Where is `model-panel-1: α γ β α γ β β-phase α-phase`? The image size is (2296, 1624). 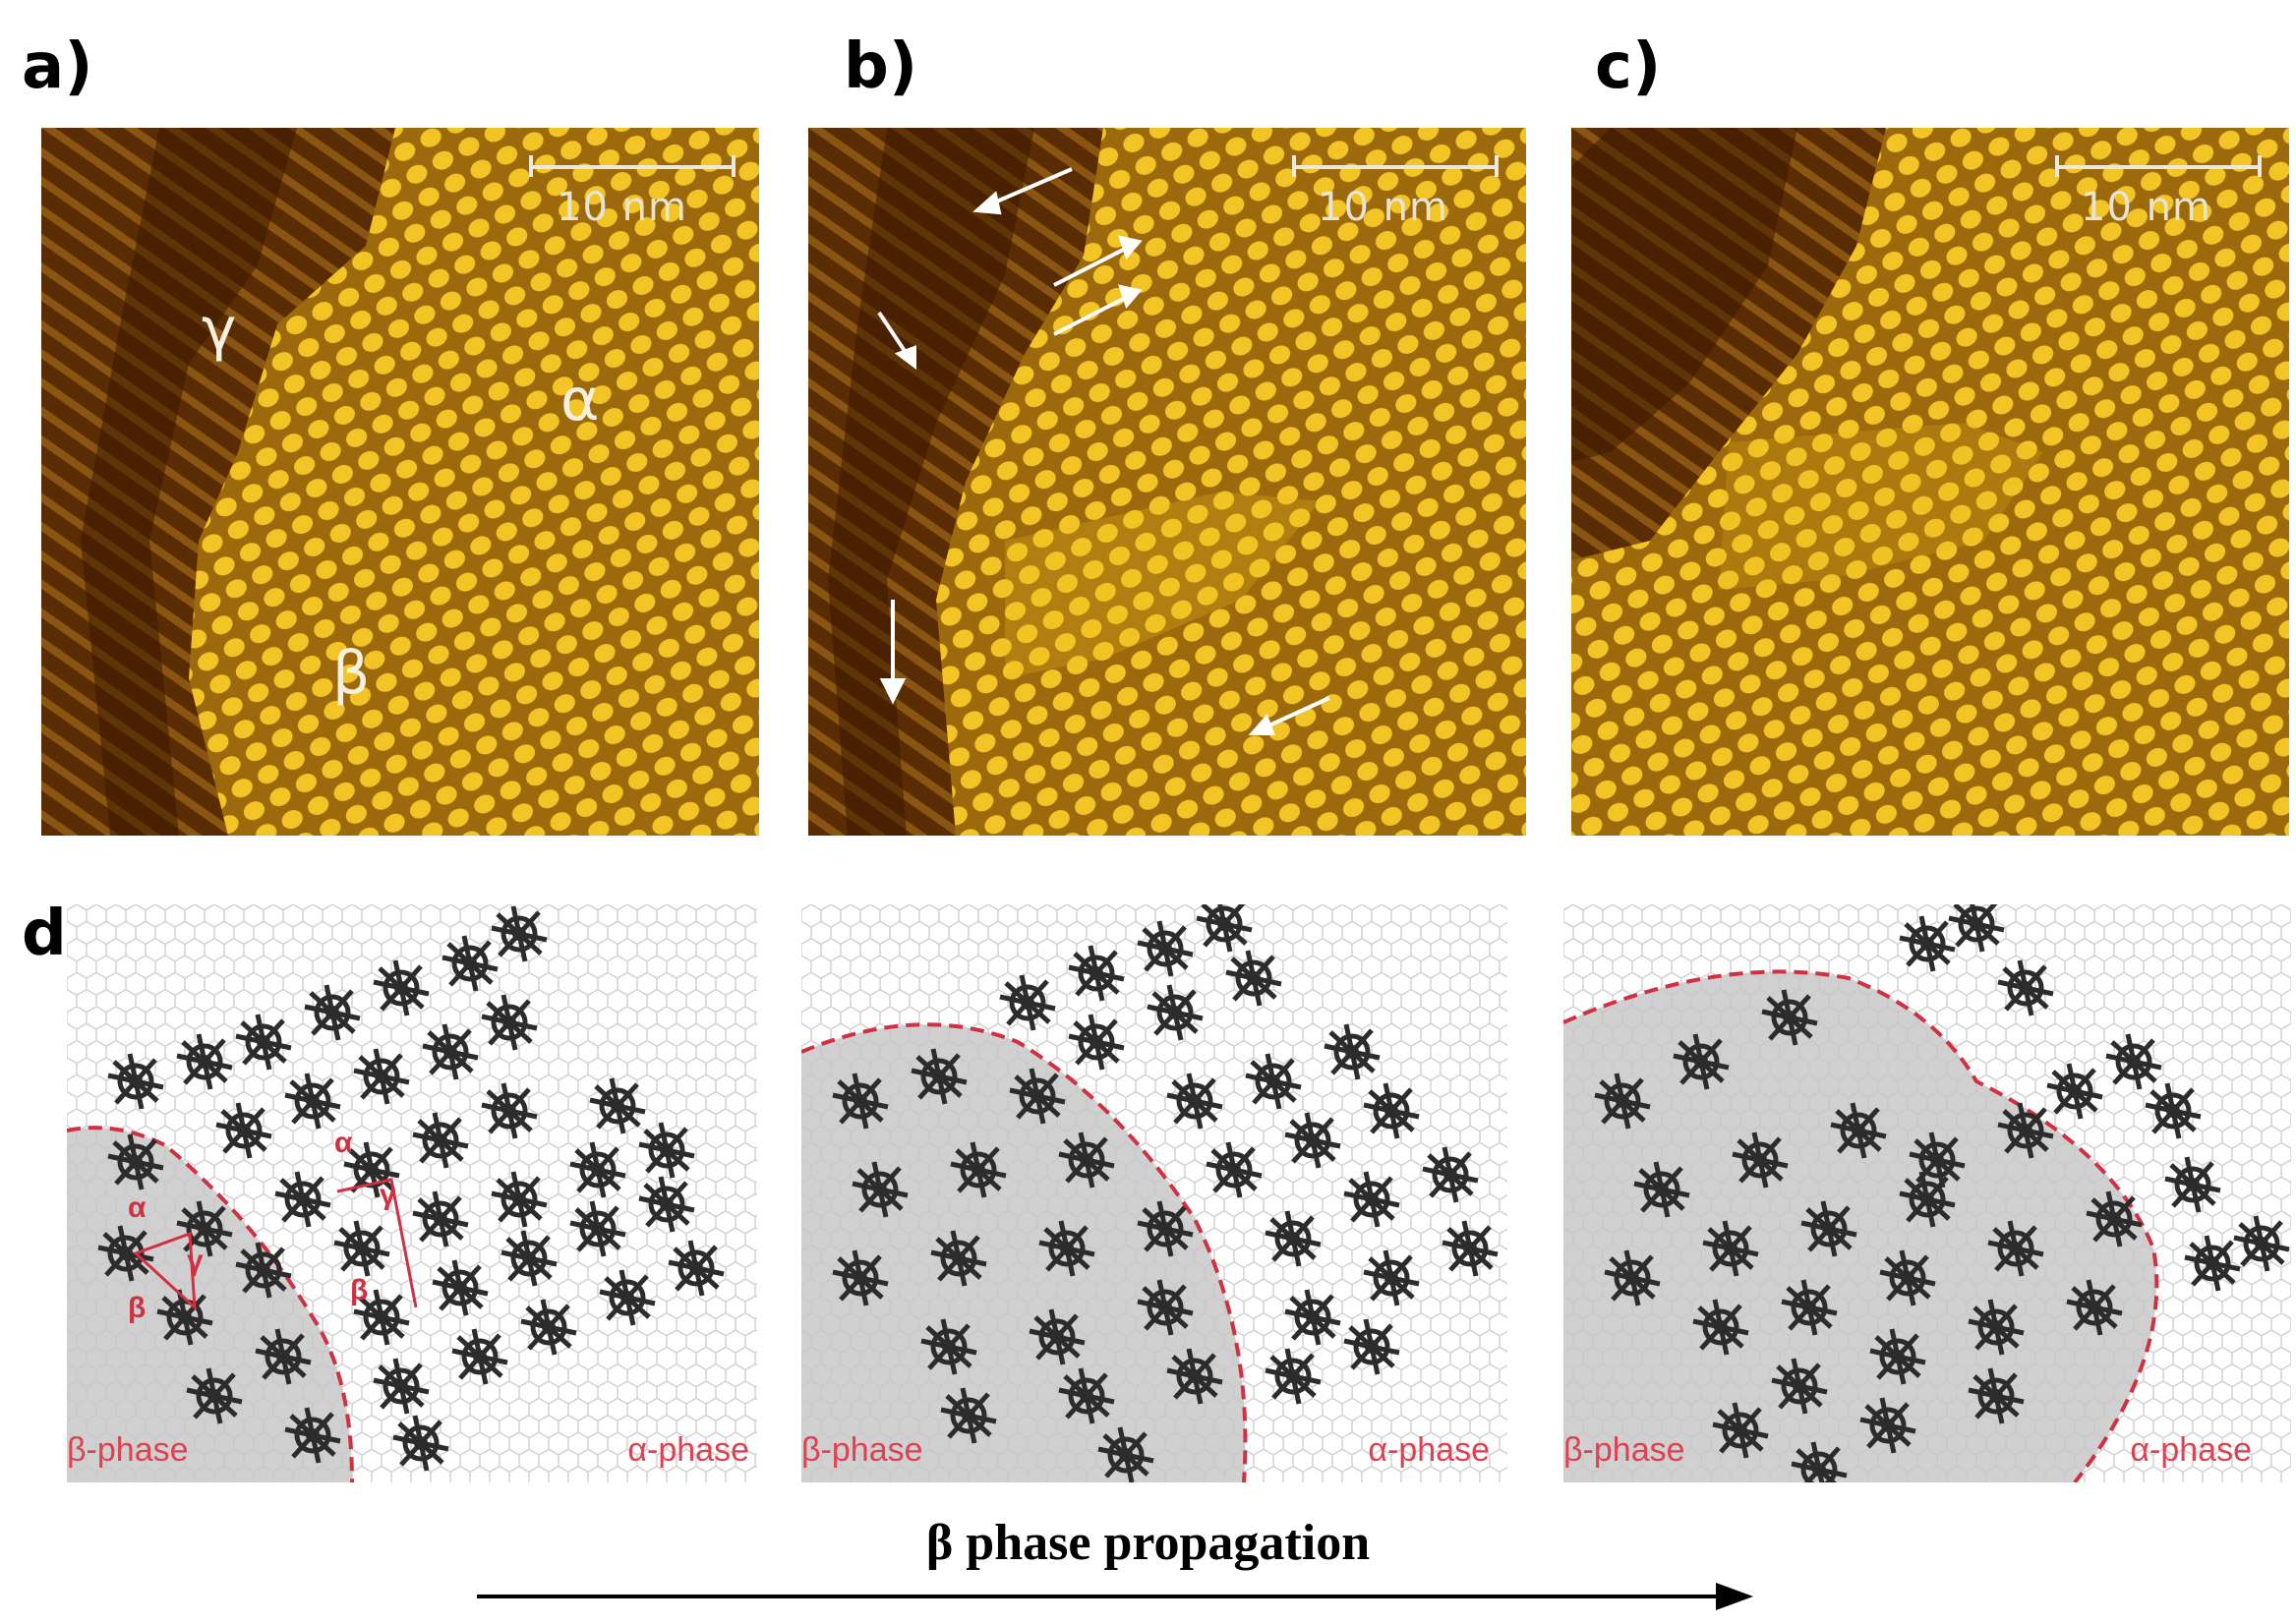 model-panel-1: α γ β α γ β β-phase α-phase is located at coordinates (412, 1193).